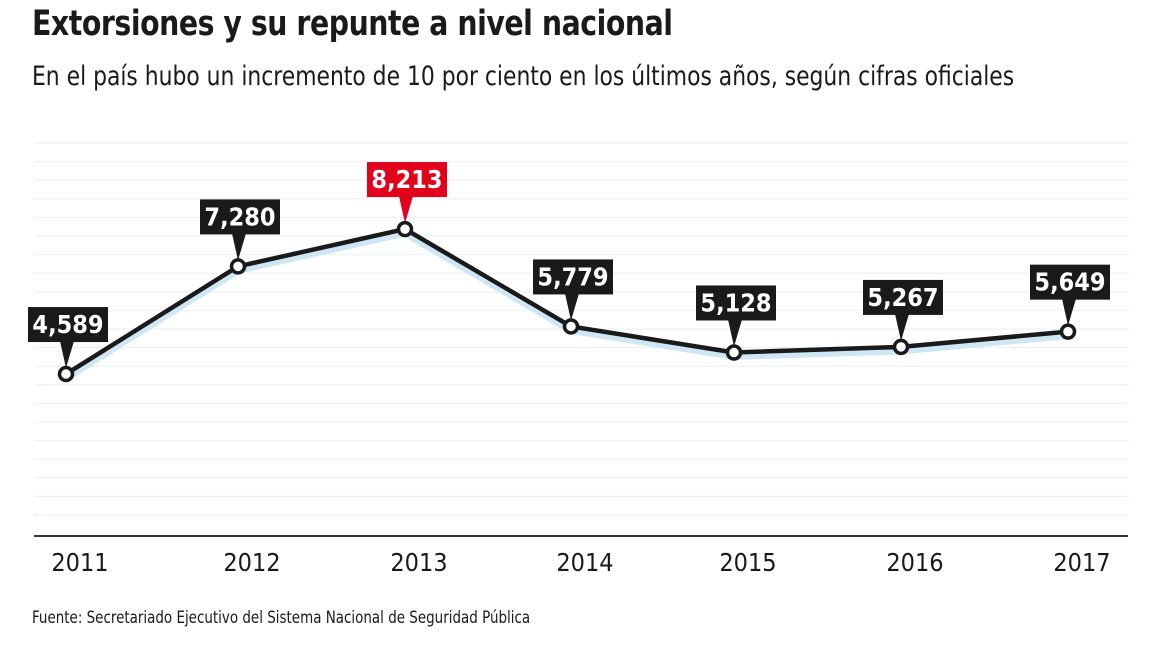 The width and height of the screenshot is (1152, 648). Describe the element at coordinates (79, 562) in the screenshot. I see `x-tick-label: 2011` at that location.